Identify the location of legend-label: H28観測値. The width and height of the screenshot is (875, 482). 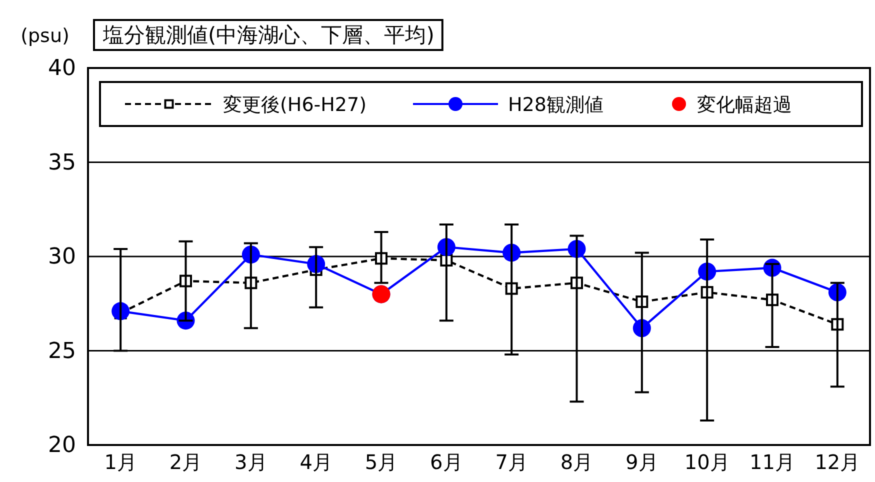
(556, 105).